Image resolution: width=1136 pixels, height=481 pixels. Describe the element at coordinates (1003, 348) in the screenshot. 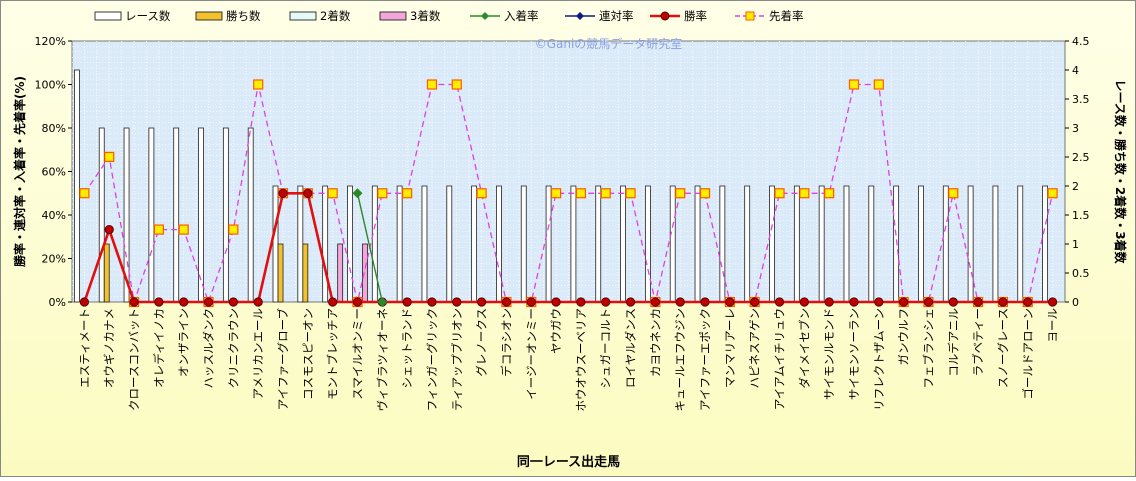

I see `x-category-label: スノーグレース` at that location.